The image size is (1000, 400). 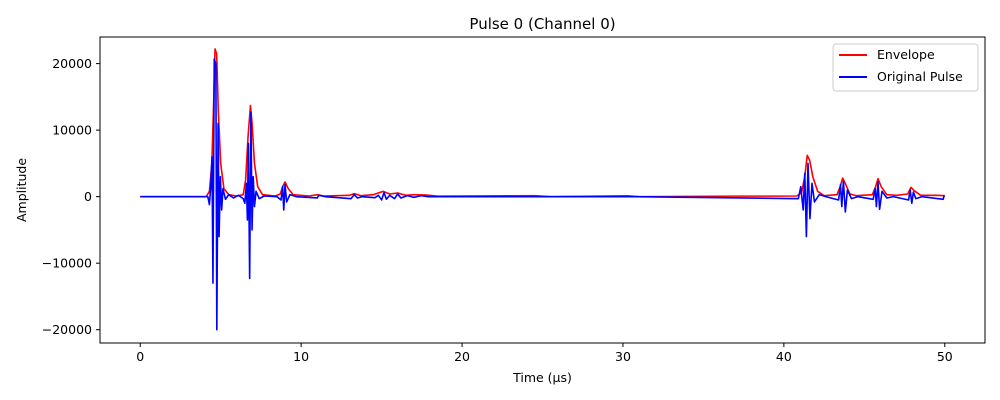 I want to click on x-tick-label: 40, so click(x=784, y=356).